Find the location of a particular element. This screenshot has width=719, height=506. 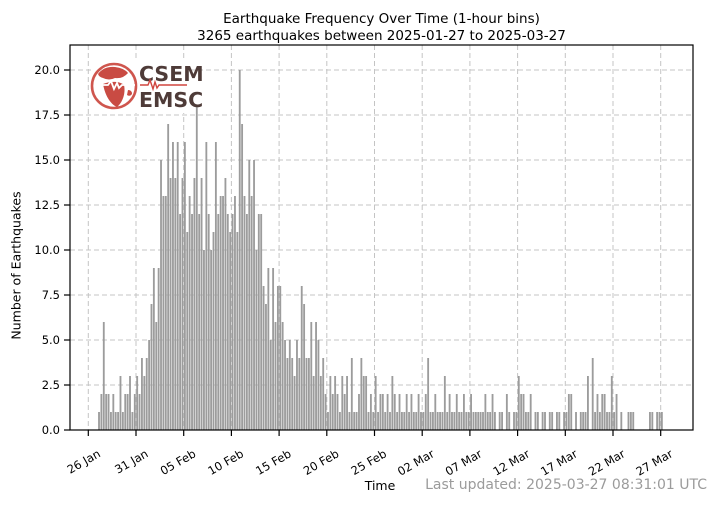

y-tick-label: 10.0 is located at coordinates (47, 250).